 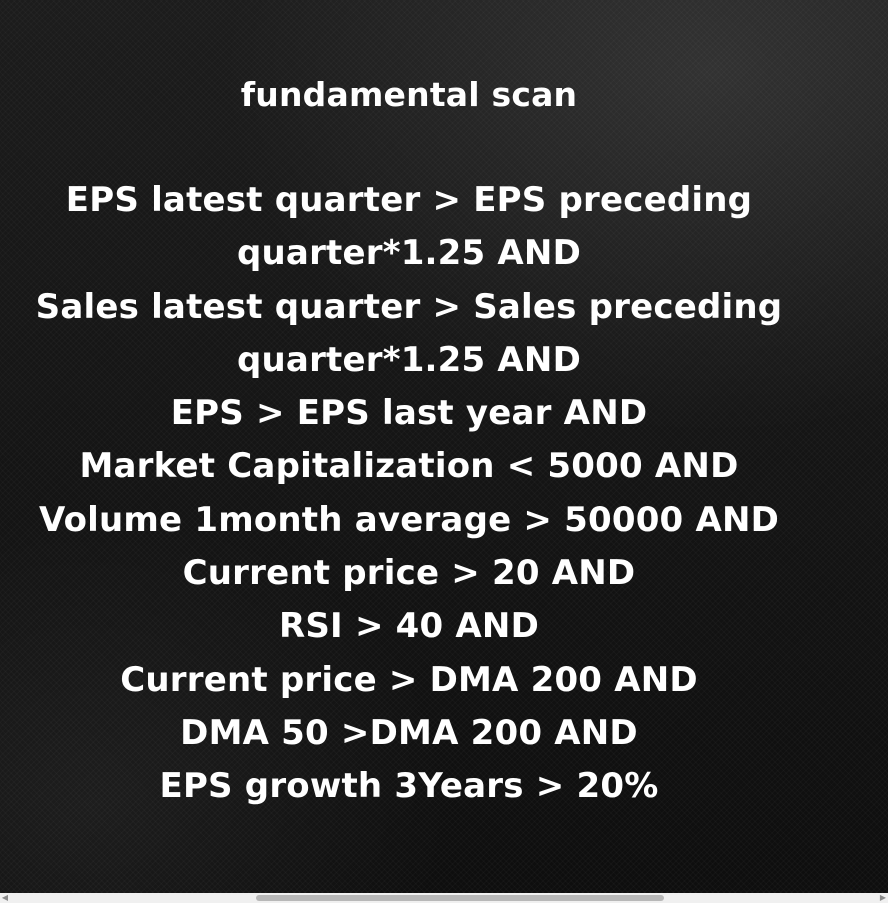 What do you see at coordinates (409, 573) in the screenshot?
I see `criteria-line: Current price > 20 AND` at bounding box center [409, 573].